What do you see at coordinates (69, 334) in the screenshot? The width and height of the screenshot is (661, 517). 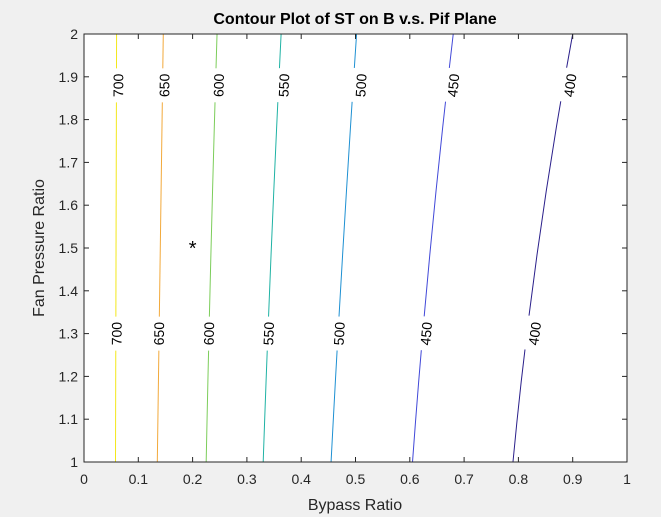 I see `y-tick-label: 1.3` at bounding box center [69, 334].